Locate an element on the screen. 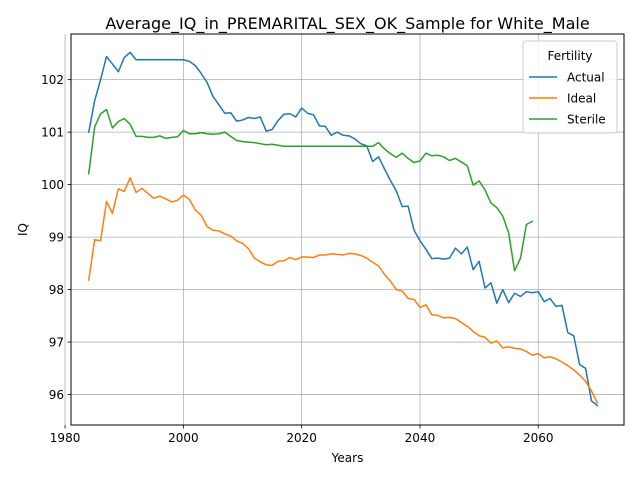 The height and width of the screenshot is (480, 640). y-tick-label-4: 100 is located at coordinates (52, 185).